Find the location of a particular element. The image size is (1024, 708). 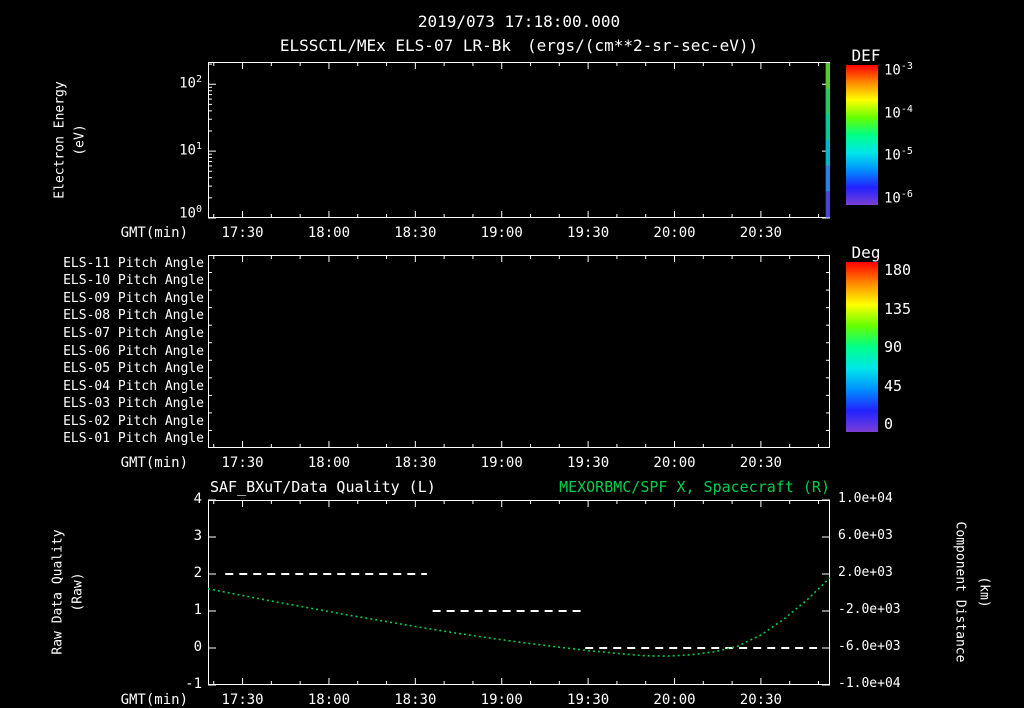

gmt-label-panel1: GMT(min) is located at coordinates (154, 233).